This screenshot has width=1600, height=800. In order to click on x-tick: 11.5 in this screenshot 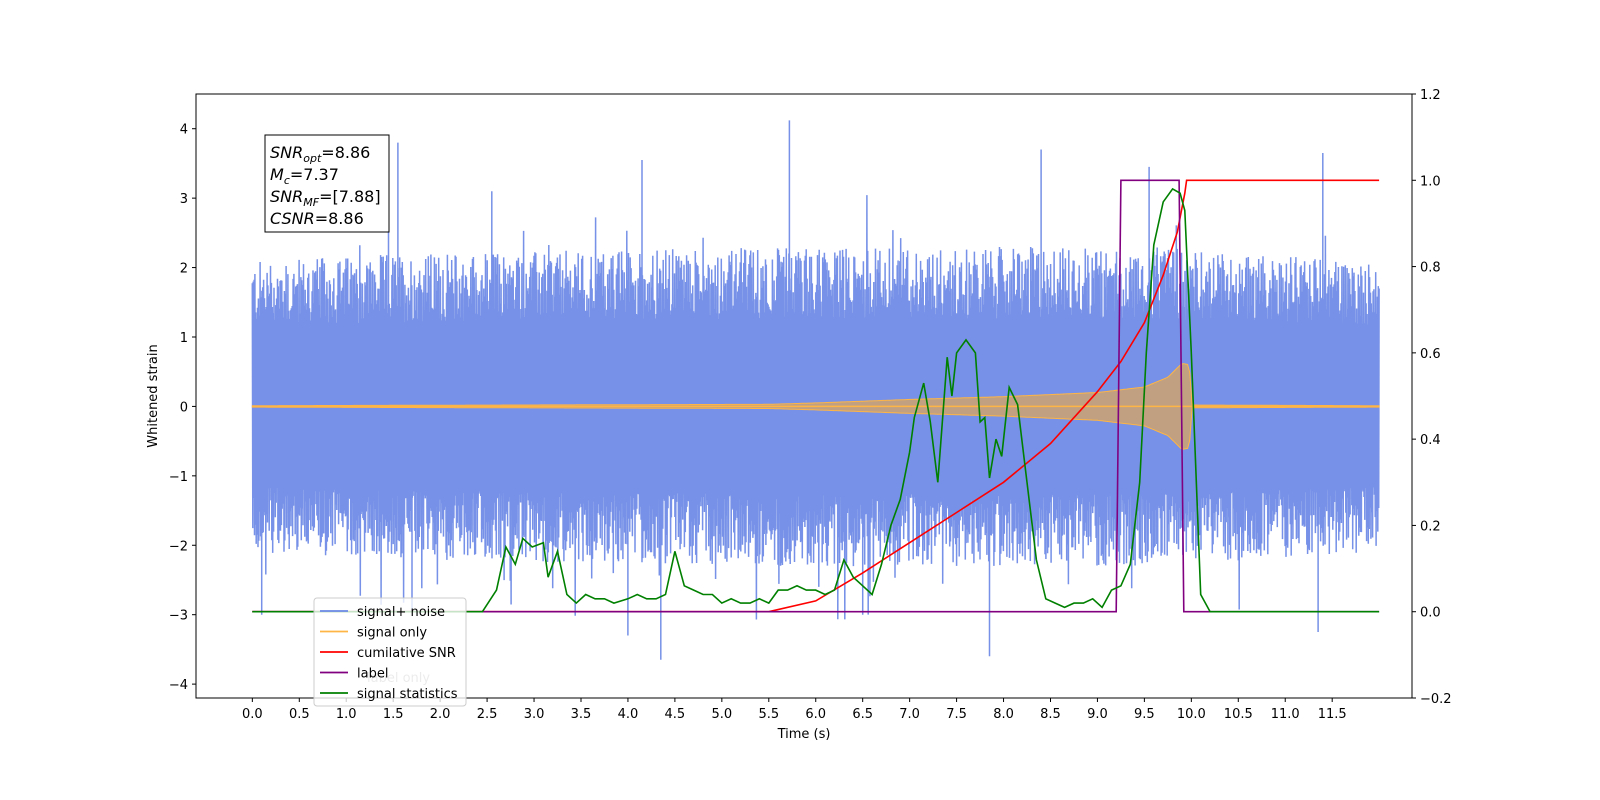, I will do `click(1332, 710)`.